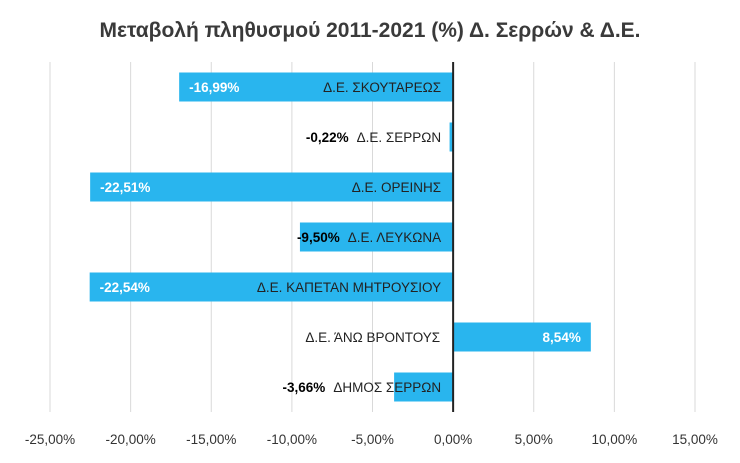 The width and height of the screenshot is (740, 463). Describe the element at coordinates (125, 187) in the screenshot. I see `data-label: -22,51%` at that location.